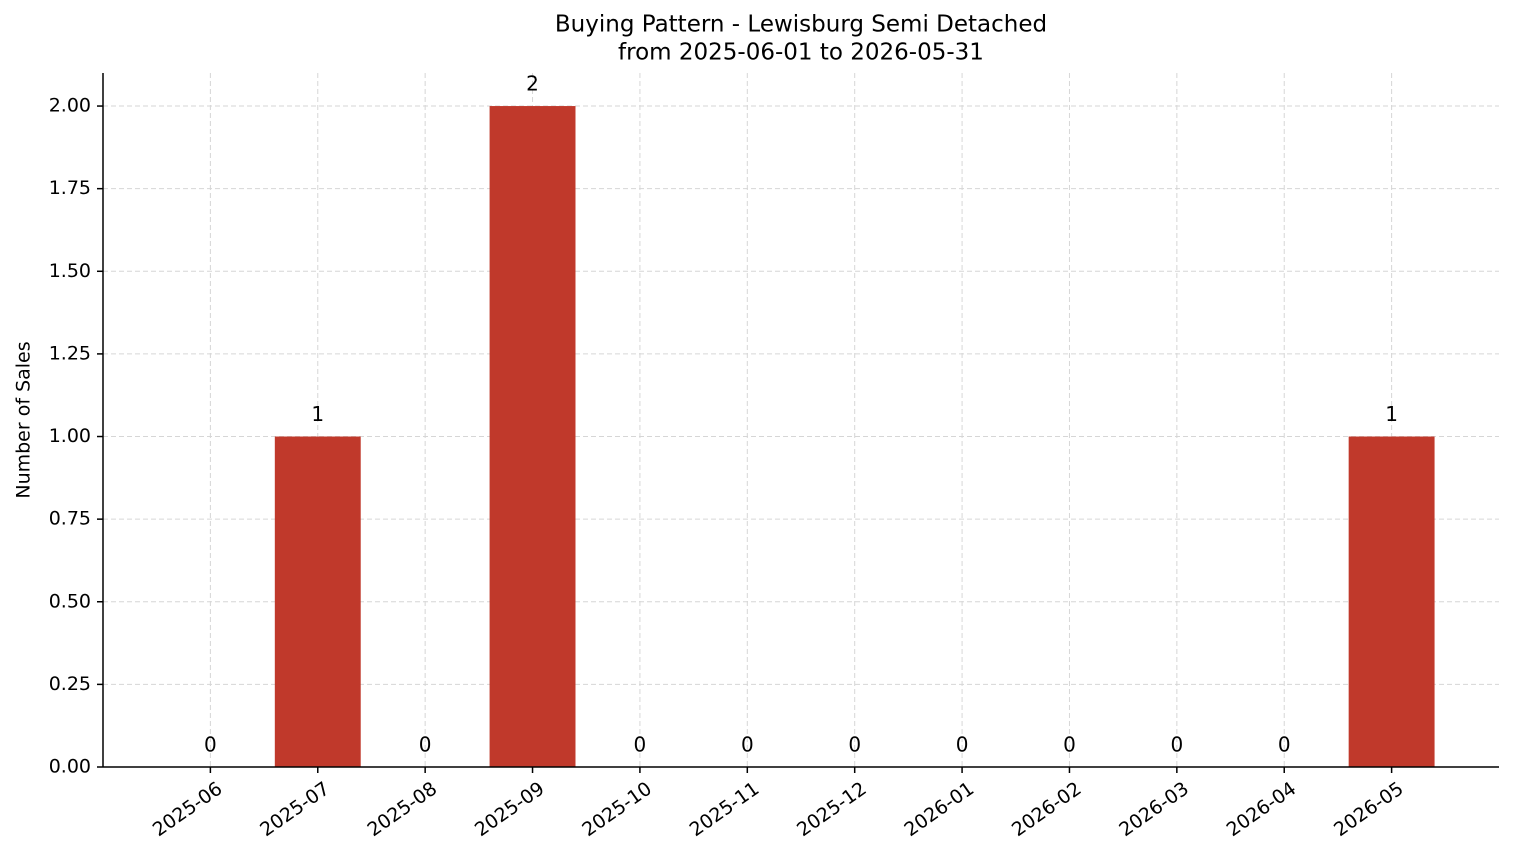 This screenshot has height=863, width=1514. Describe the element at coordinates (70, 271) in the screenshot. I see `y-tick-label: 1.50` at that location.